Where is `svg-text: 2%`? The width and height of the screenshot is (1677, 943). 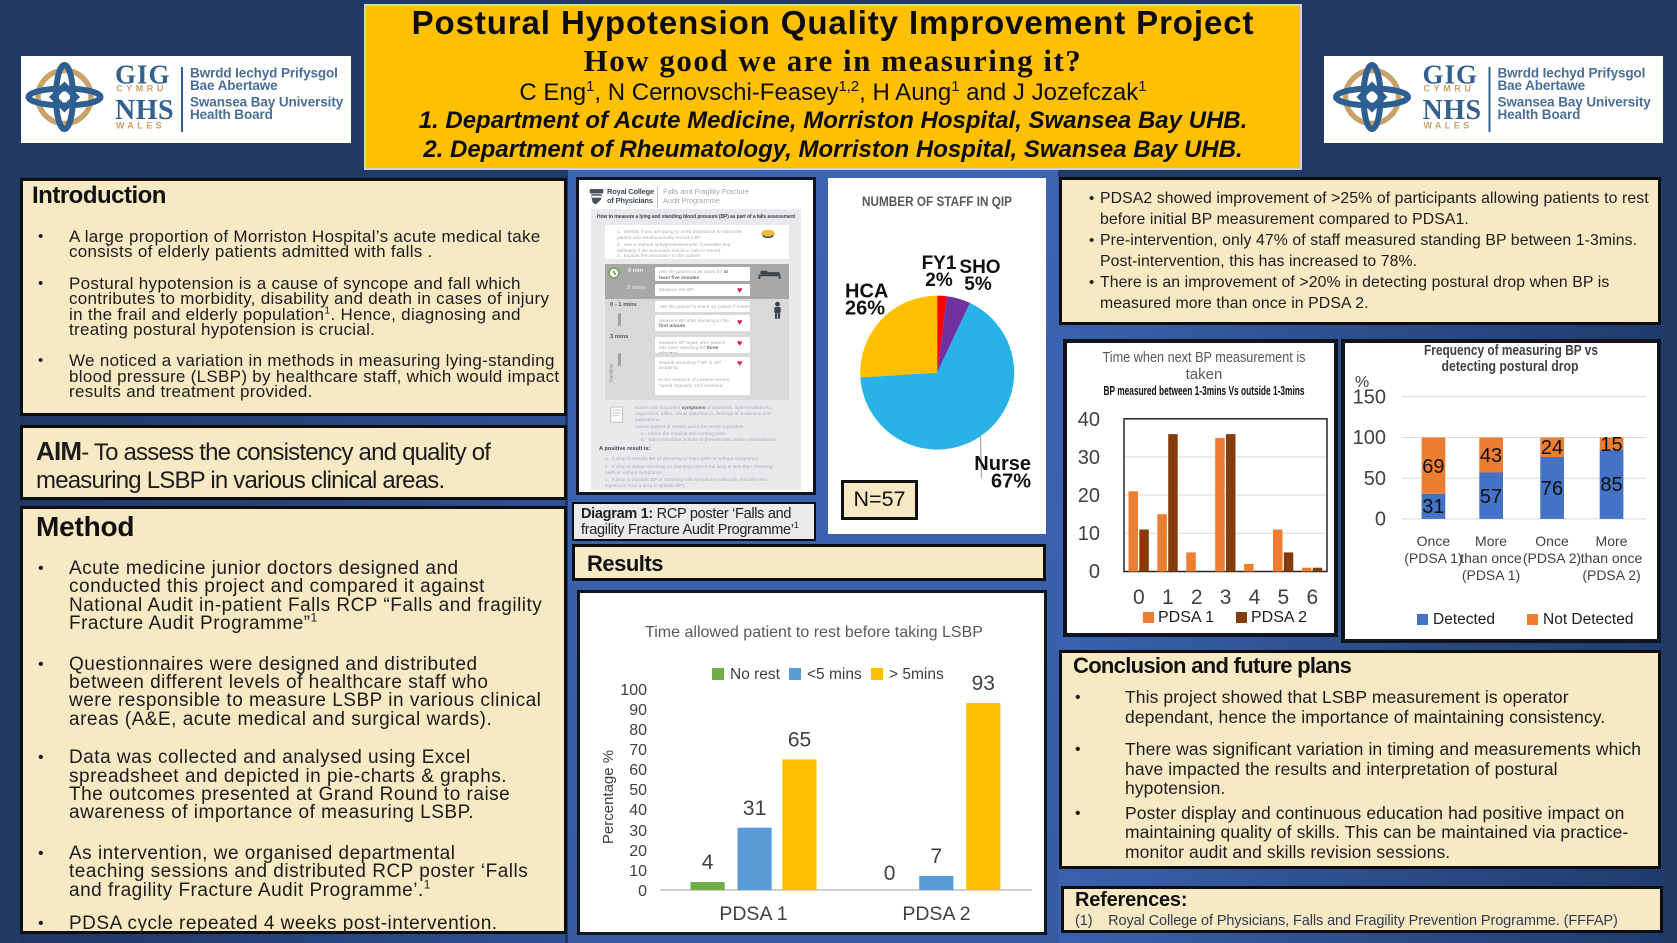
svg-text: 2% is located at coordinates (939, 280).